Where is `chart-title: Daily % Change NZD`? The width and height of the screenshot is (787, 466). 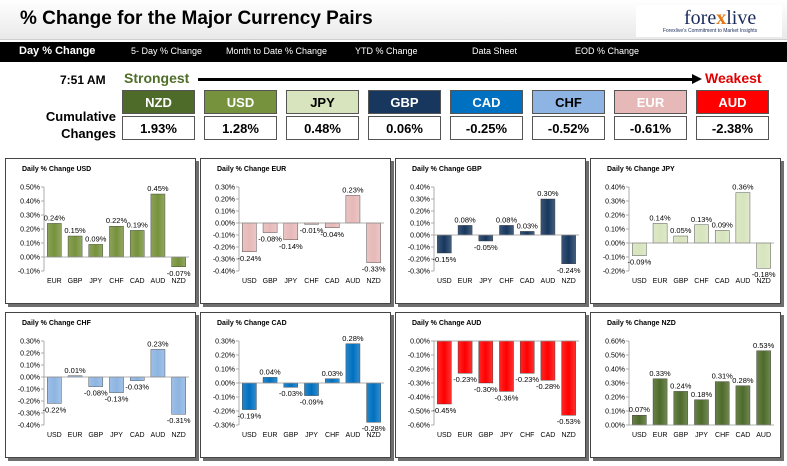
chart-title: Daily % Change NZD is located at coordinates (641, 323).